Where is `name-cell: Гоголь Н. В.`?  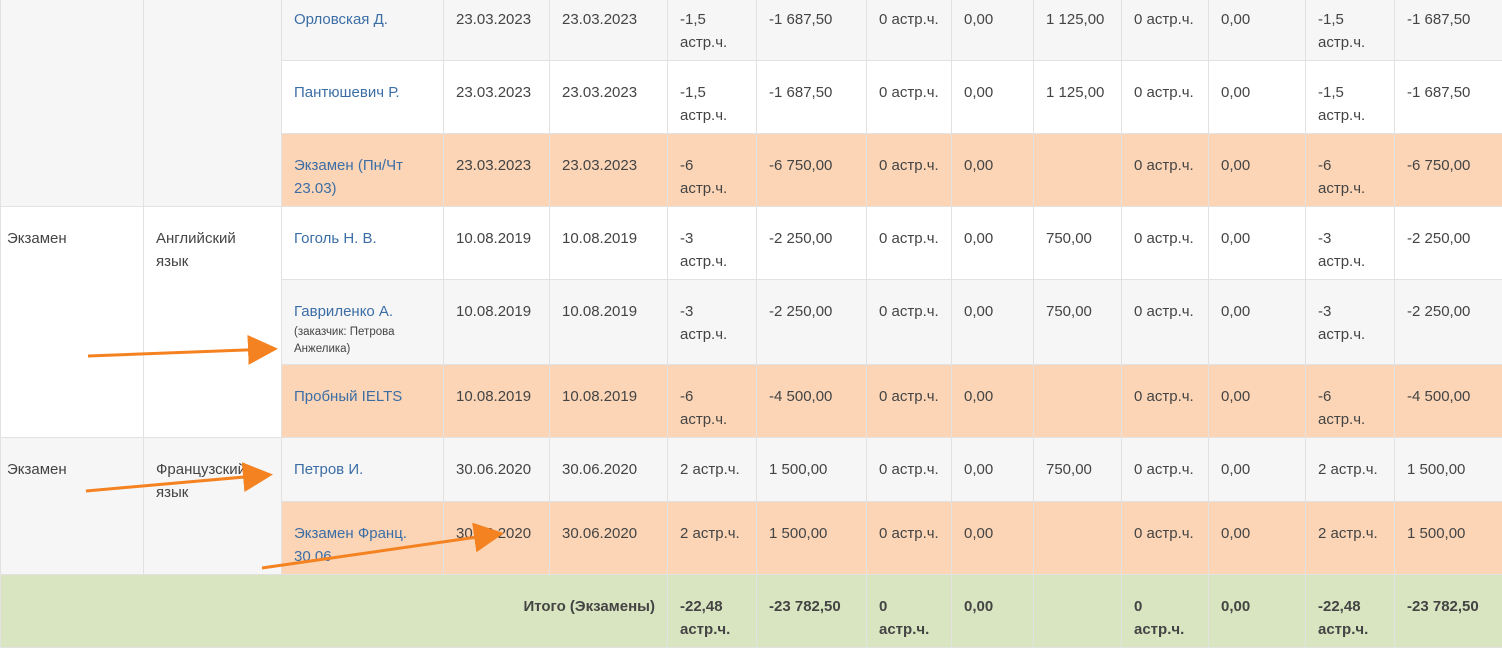
name-cell: Гоголь Н. В. is located at coordinates (363, 243).